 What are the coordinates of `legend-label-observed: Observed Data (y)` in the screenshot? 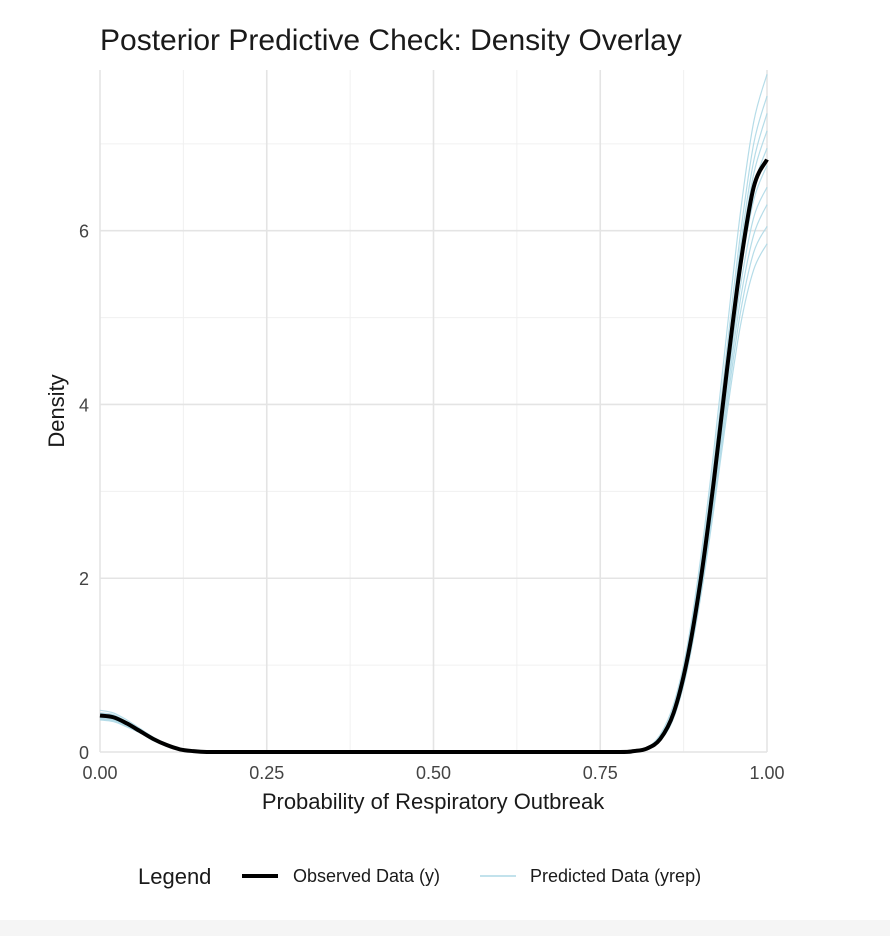 It's located at (366, 876).